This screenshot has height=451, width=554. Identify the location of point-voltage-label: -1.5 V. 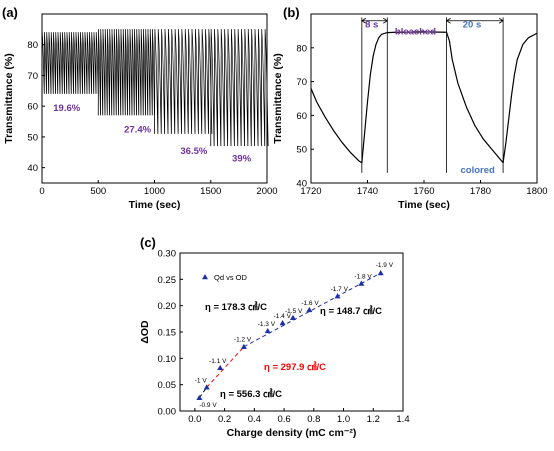
(294, 311).